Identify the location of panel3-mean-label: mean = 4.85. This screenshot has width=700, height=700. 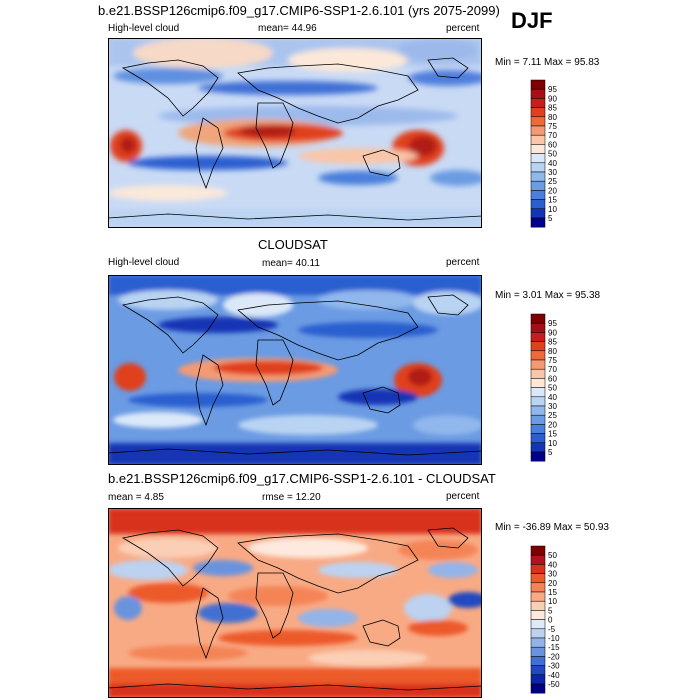
(136, 497).